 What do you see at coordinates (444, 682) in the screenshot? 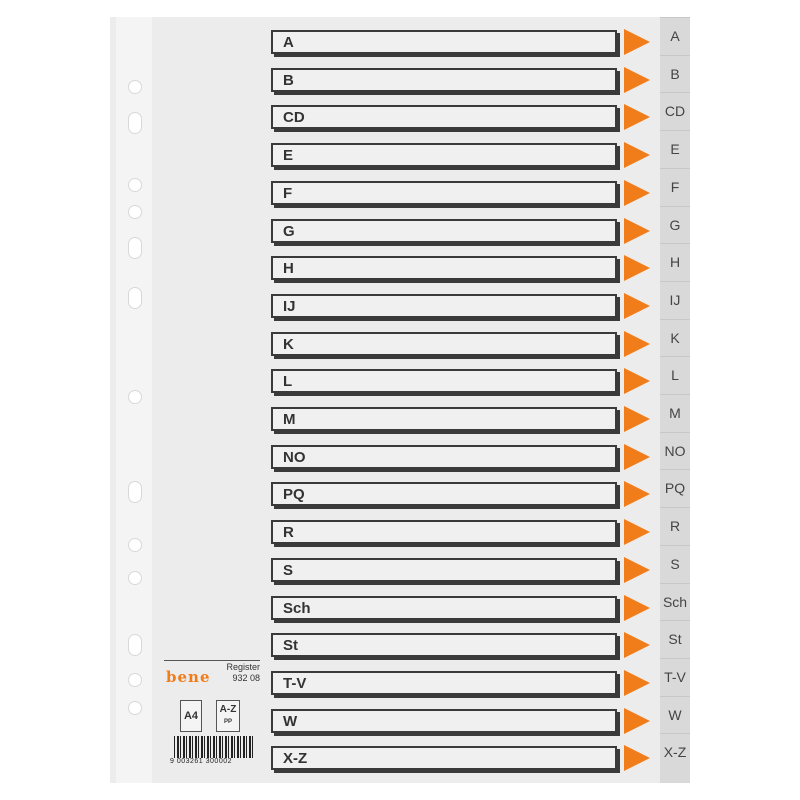
I see `label-field: T-V` at bounding box center [444, 682].